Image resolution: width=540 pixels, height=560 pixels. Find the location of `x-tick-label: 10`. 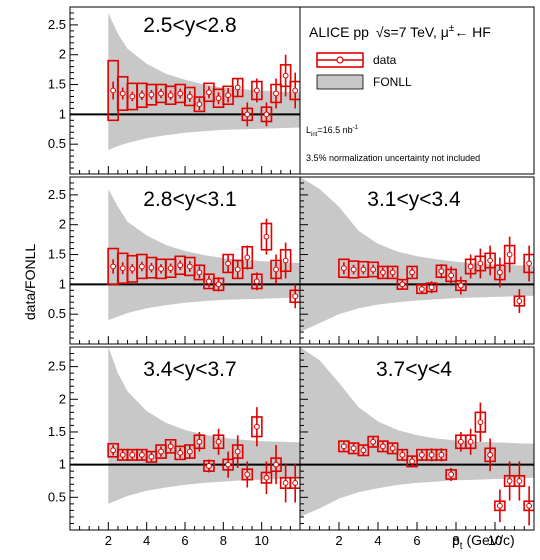

x-tick-label: 10 is located at coordinates (495, 540).